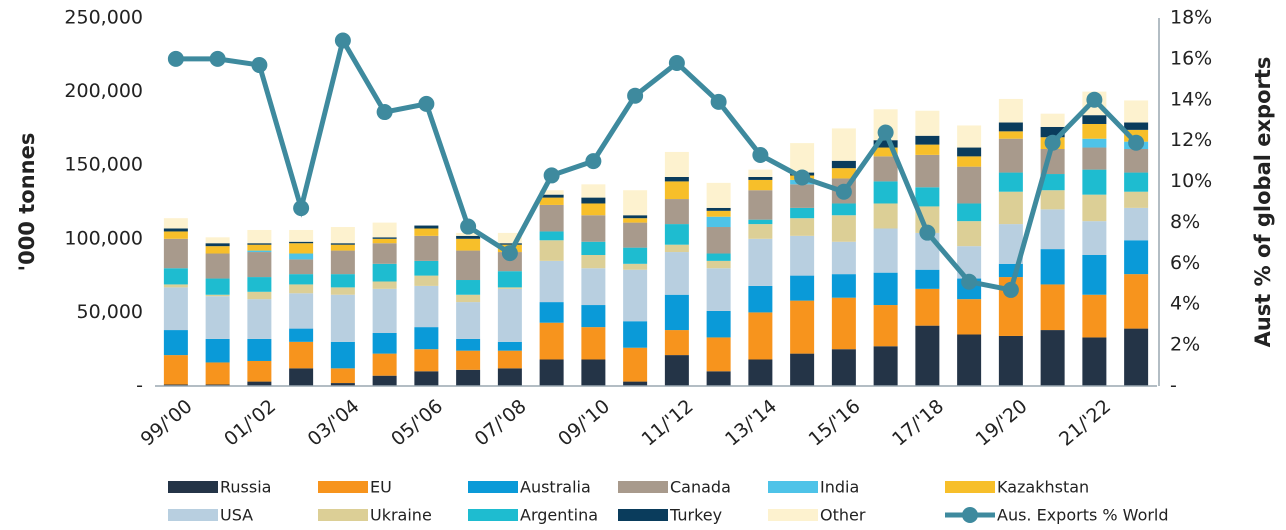 Image resolution: width=1286 pixels, height=530 pixels. Describe the element at coordinates (918, 422) in the screenshot. I see `x-tick-label: 17/'18` at that location.